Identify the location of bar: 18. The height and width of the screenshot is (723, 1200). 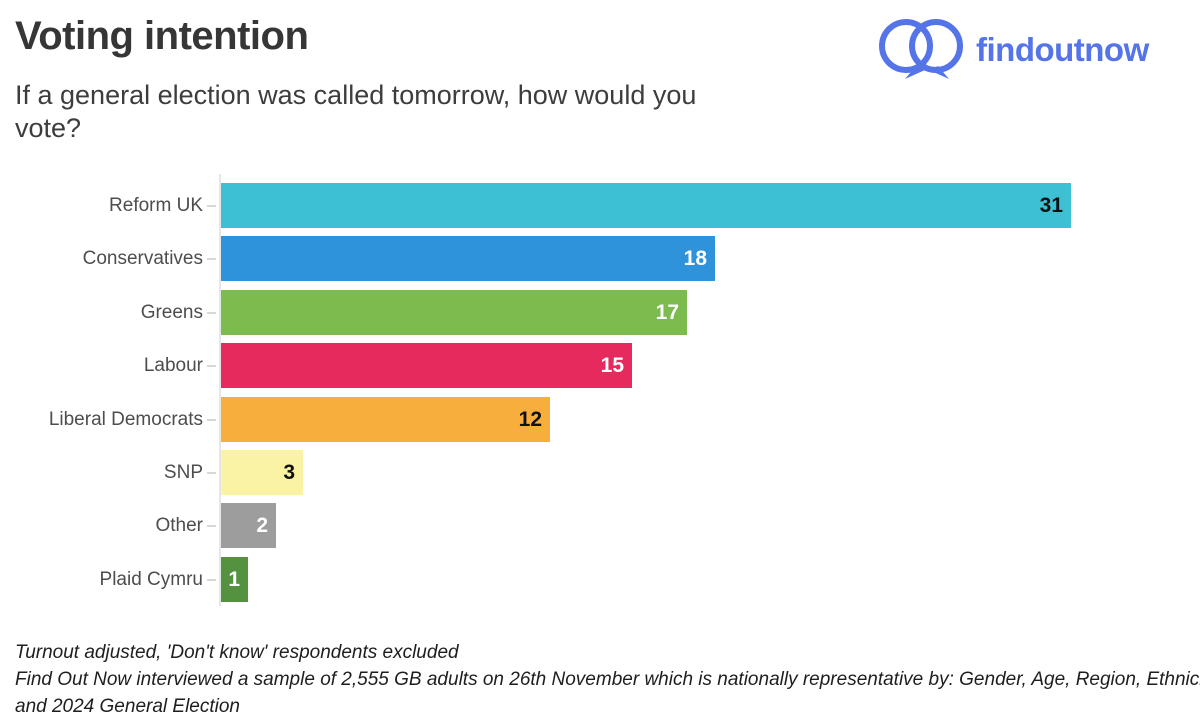
(468, 259).